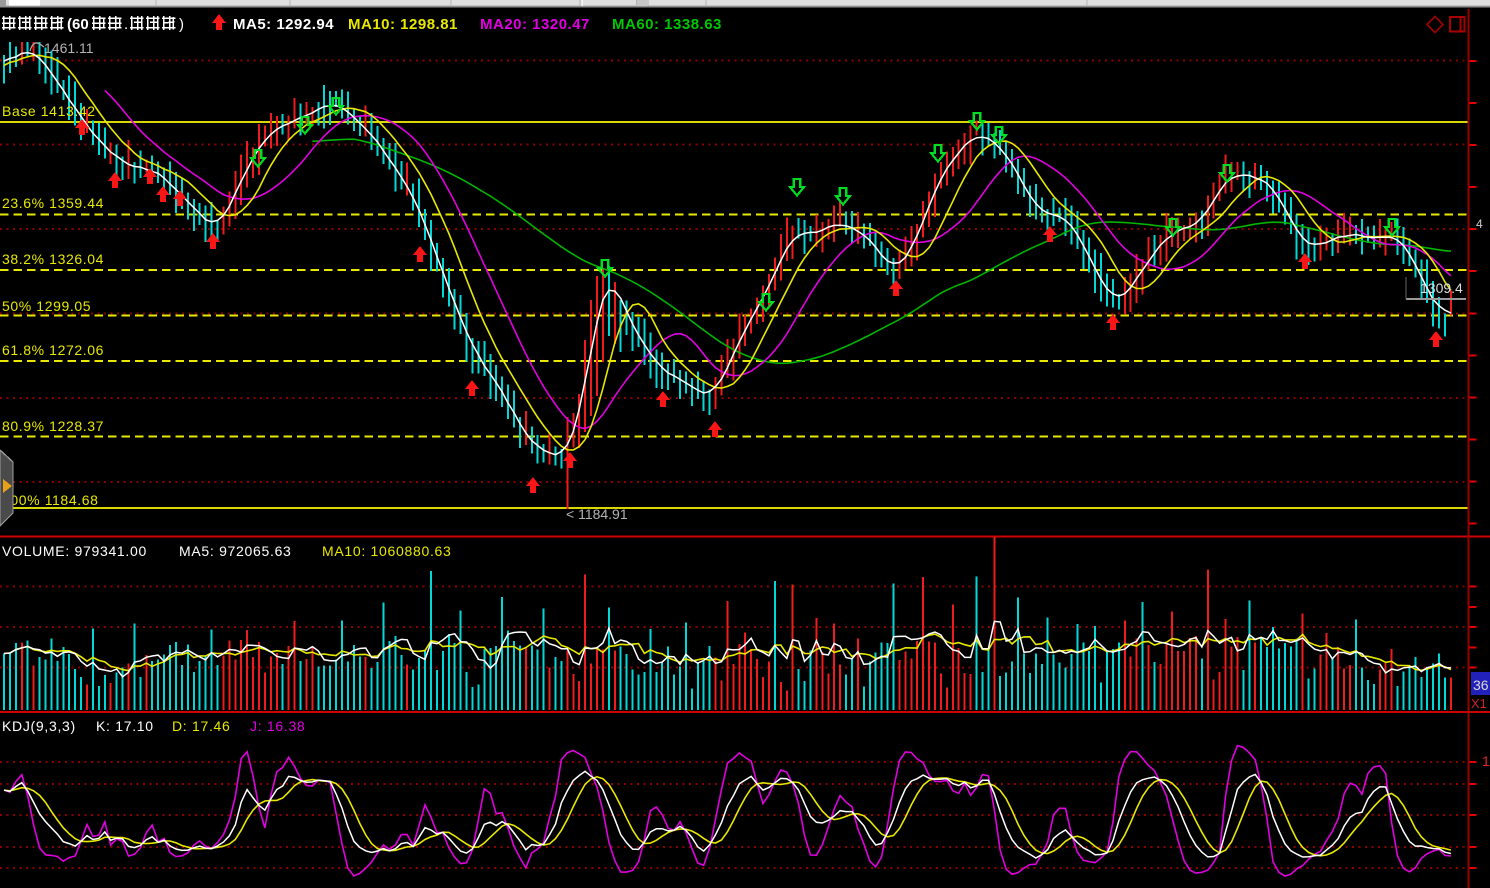  I want to click on svg-text: 4, so click(1479, 224).